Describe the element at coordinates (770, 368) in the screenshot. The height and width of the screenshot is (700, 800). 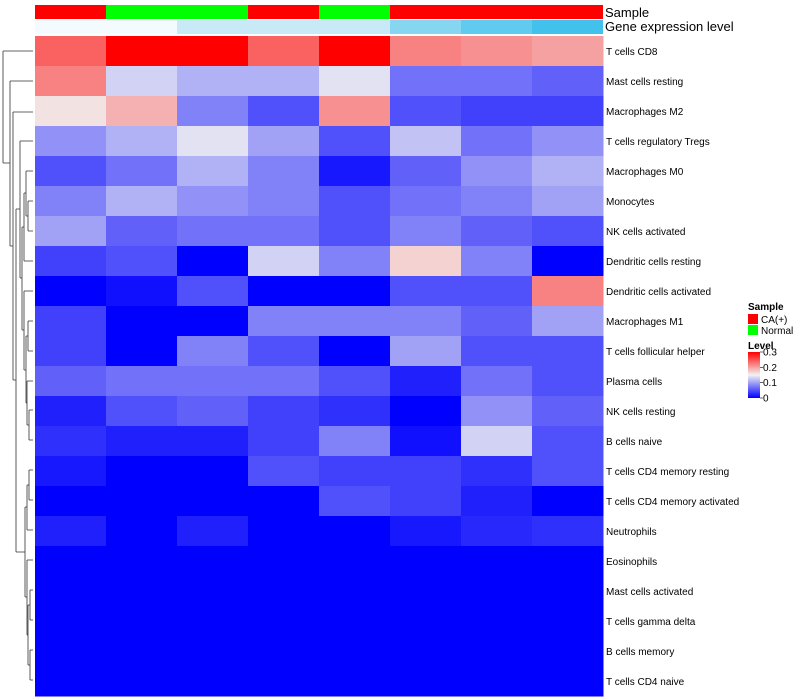
I see `legend-level-tick-label: 0.2` at that location.